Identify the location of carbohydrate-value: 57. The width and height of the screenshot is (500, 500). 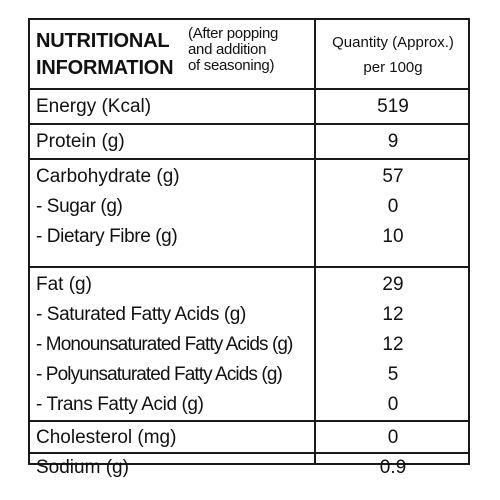
(393, 176).